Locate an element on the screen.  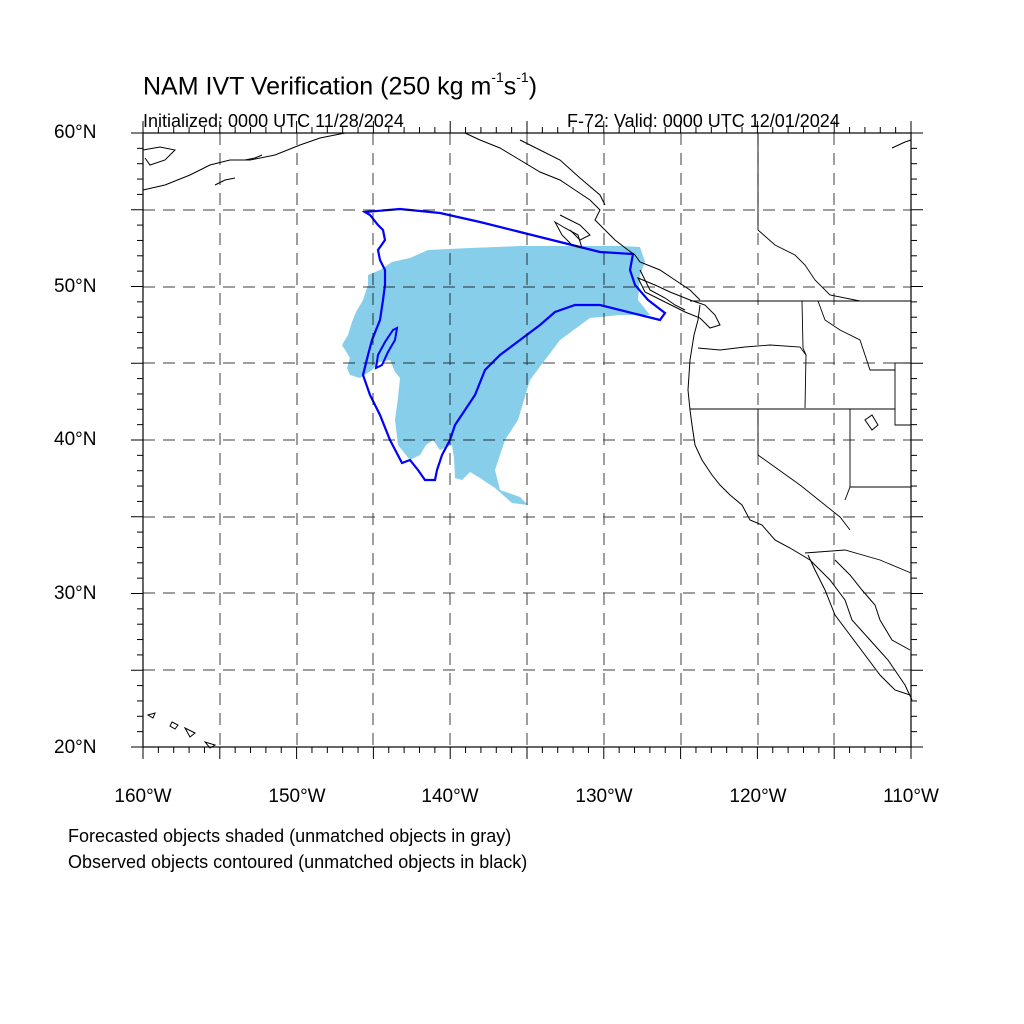
lon-label-130w: 130°W is located at coordinates (604, 796).